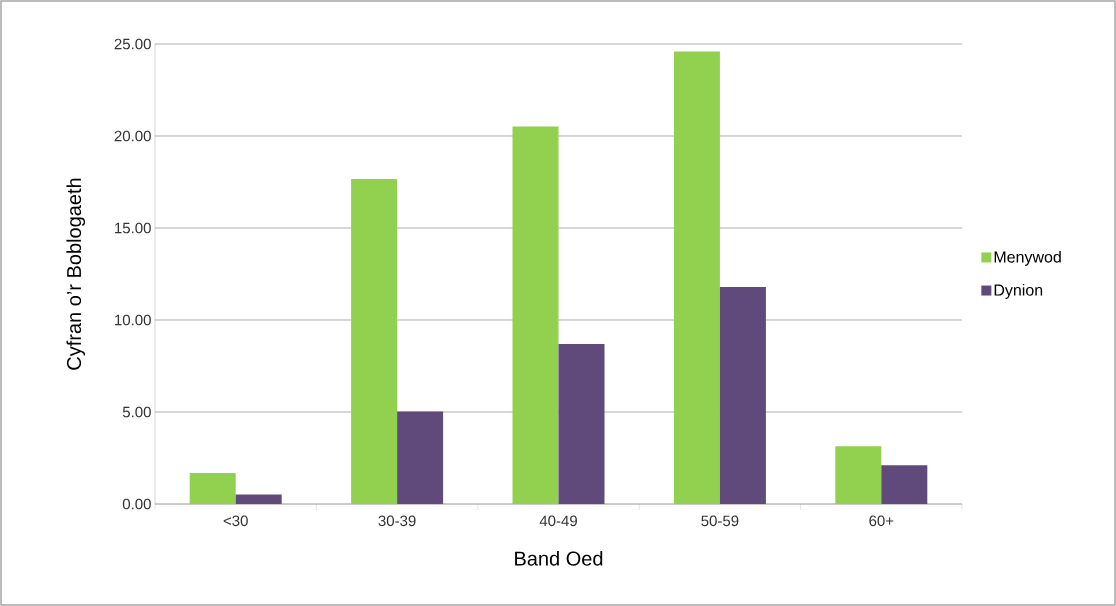  Describe the element at coordinates (133, 228) in the screenshot. I see `y-tick-label: 15.00` at that location.